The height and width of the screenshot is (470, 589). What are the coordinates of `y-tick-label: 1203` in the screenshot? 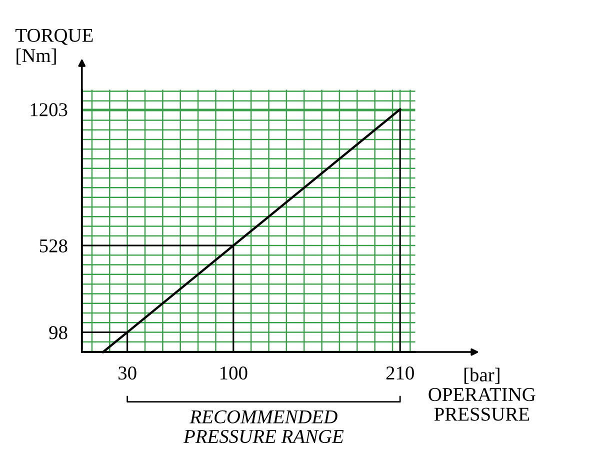 It's located at (49, 109).